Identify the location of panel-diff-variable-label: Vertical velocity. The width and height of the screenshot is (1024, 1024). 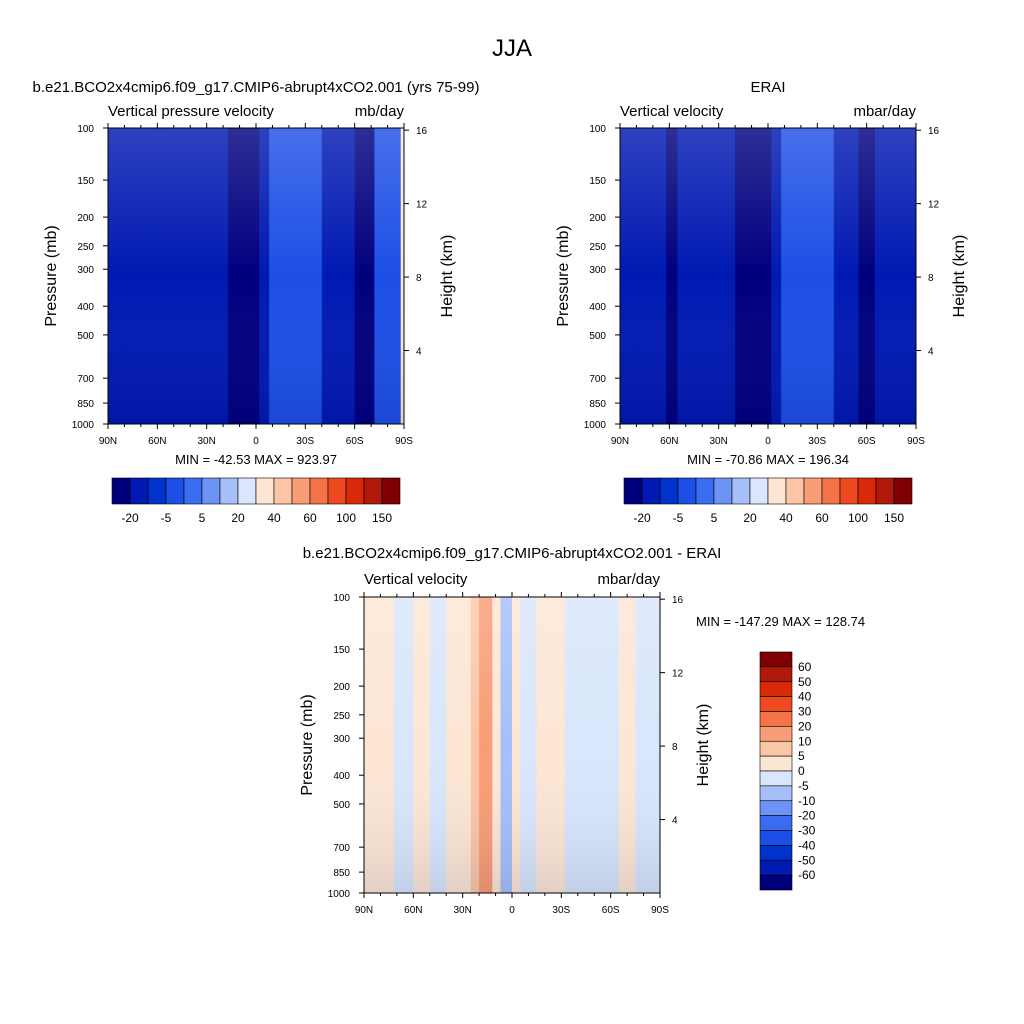
(416, 579).